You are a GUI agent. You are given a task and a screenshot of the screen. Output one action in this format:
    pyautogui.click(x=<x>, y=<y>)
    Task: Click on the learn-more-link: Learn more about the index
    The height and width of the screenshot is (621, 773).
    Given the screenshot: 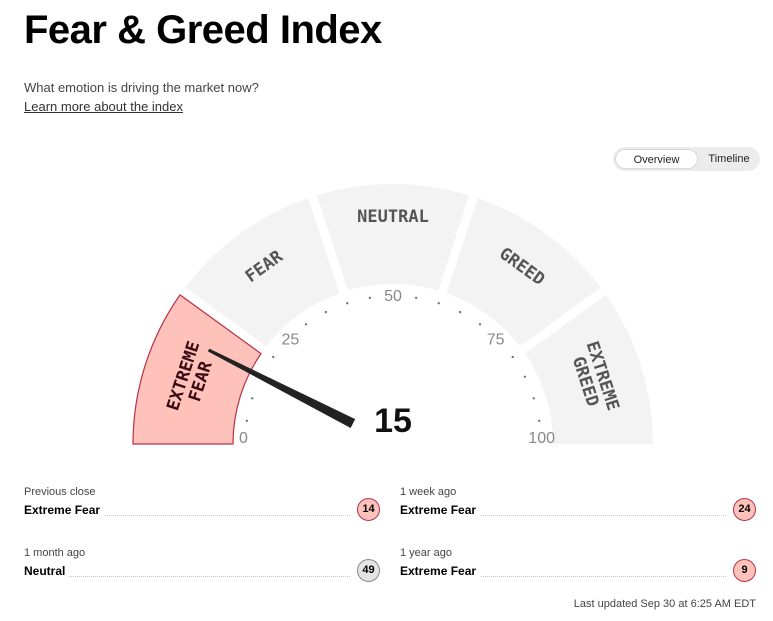 What is the action you would take?
    pyautogui.click(x=103, y=106)
    